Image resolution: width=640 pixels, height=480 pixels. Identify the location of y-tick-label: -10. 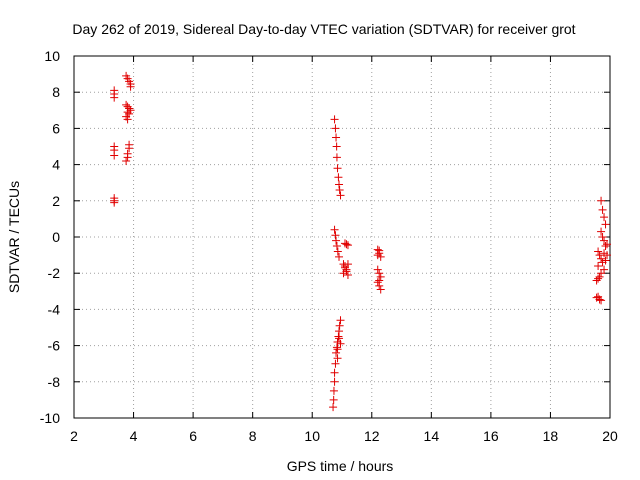
(50, 418).